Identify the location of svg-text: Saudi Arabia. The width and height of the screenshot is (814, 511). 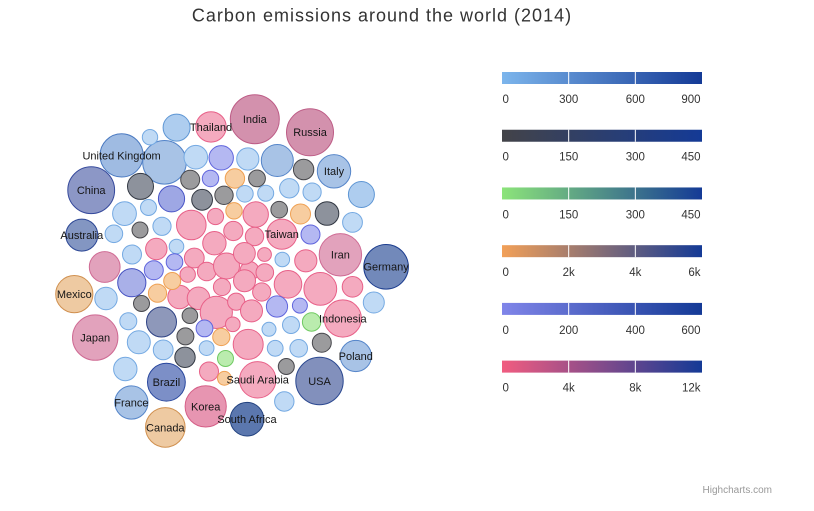
(258, 381).